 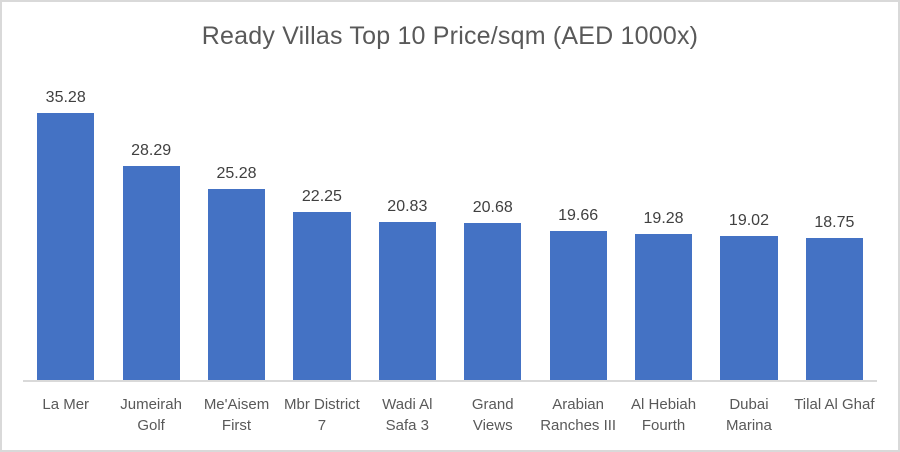 I want to click on category-label: Jumeirah Golf, so click(x=151, y=415).